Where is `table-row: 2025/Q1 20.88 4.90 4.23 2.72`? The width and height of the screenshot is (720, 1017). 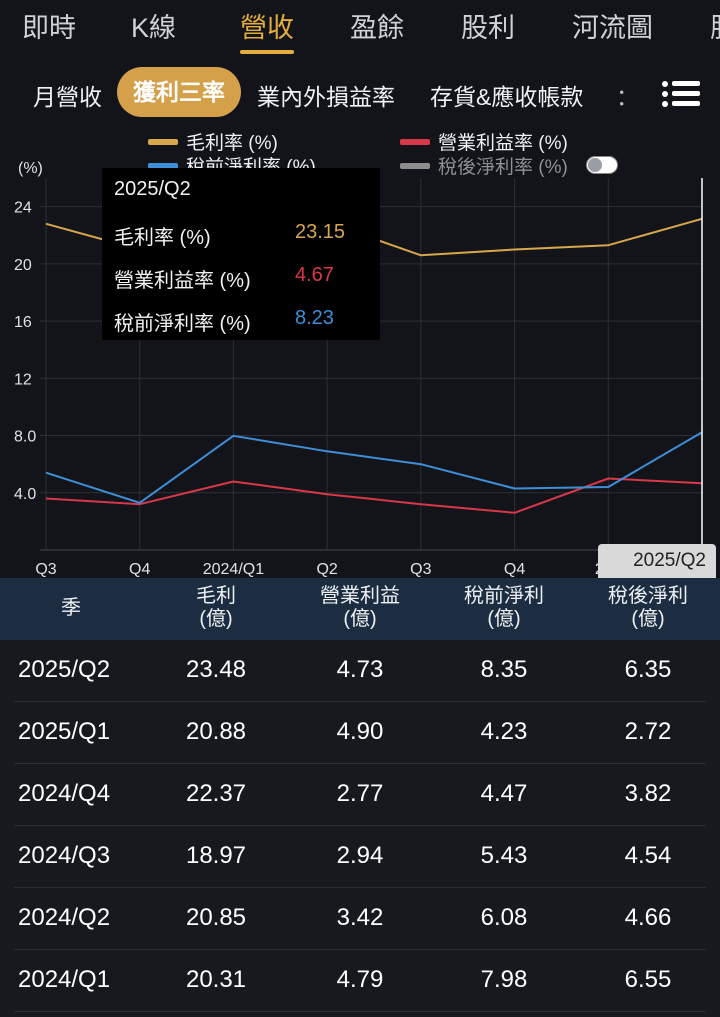
table-row: 2025/Q1 20.88 4.90 4.23 2.72 is located at coordinates (360, 733).